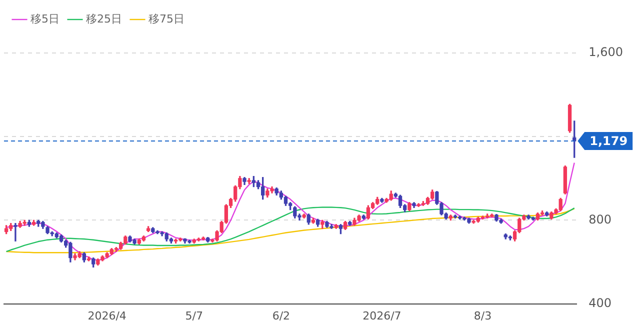 Image resolution: width=635 pixels, height=333 pixels. What do you see at coordinates (166, 19) in the screenshot?
I see `legend-label: 移75日` at bounding box center [166, 19].